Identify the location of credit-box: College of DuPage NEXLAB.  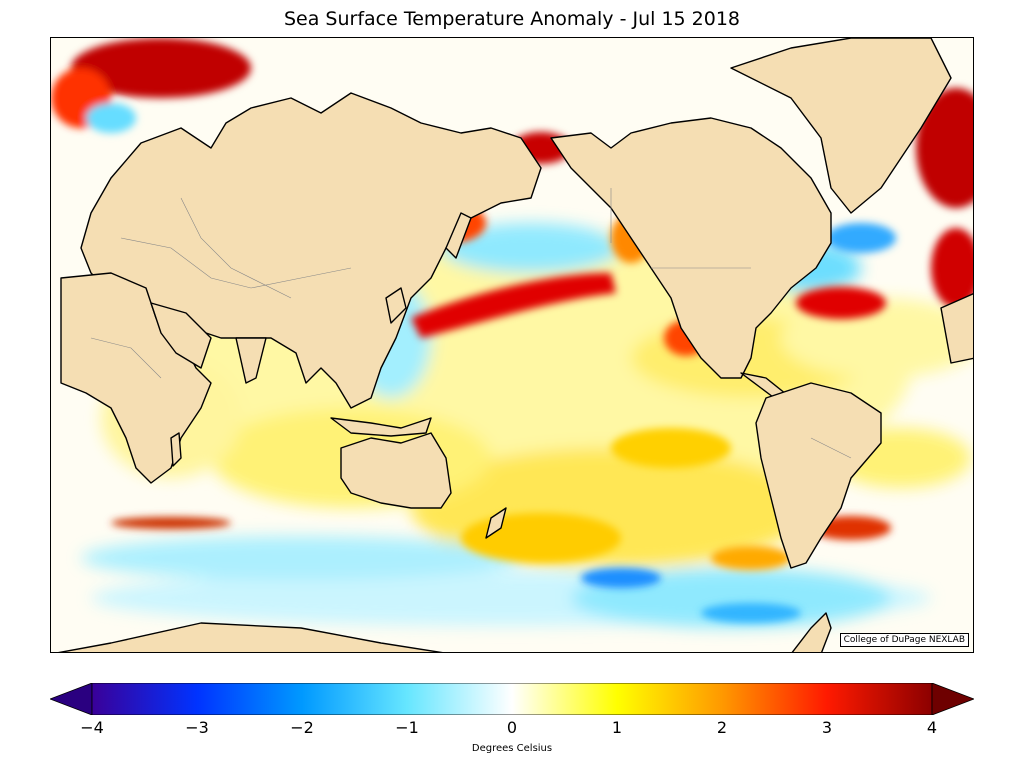
(904, 640).